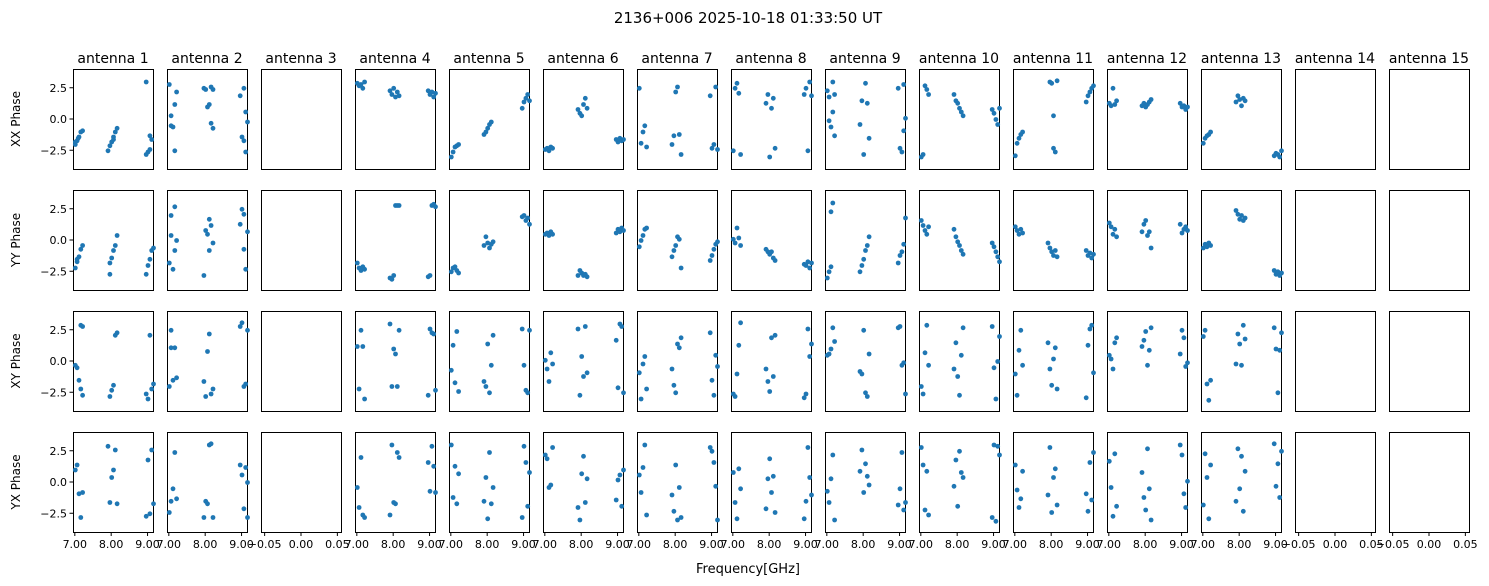 The image size is (1489, 586). What do you see at coordinates (1429, 544) in the screenshot?
I see `x-tick-label: 0.00` at bounding box center [1429, 544].